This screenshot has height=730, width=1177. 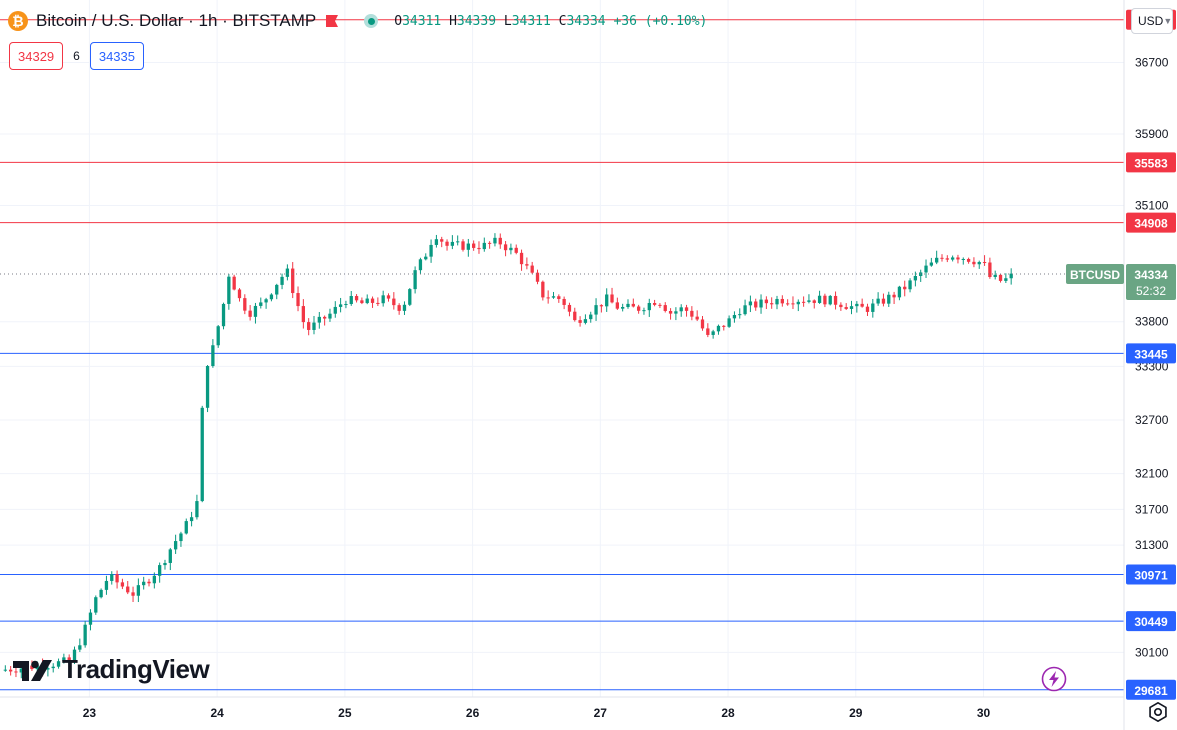 I want to click on chevron-down-icon: ▼, so click(x=1168, y=21).